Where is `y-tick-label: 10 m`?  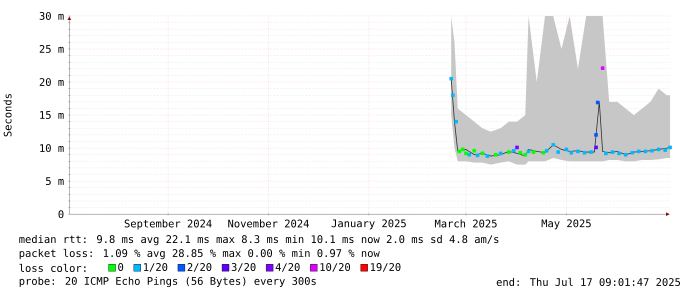 y-tick-label: 10 m is located at coordinates (52, 148).